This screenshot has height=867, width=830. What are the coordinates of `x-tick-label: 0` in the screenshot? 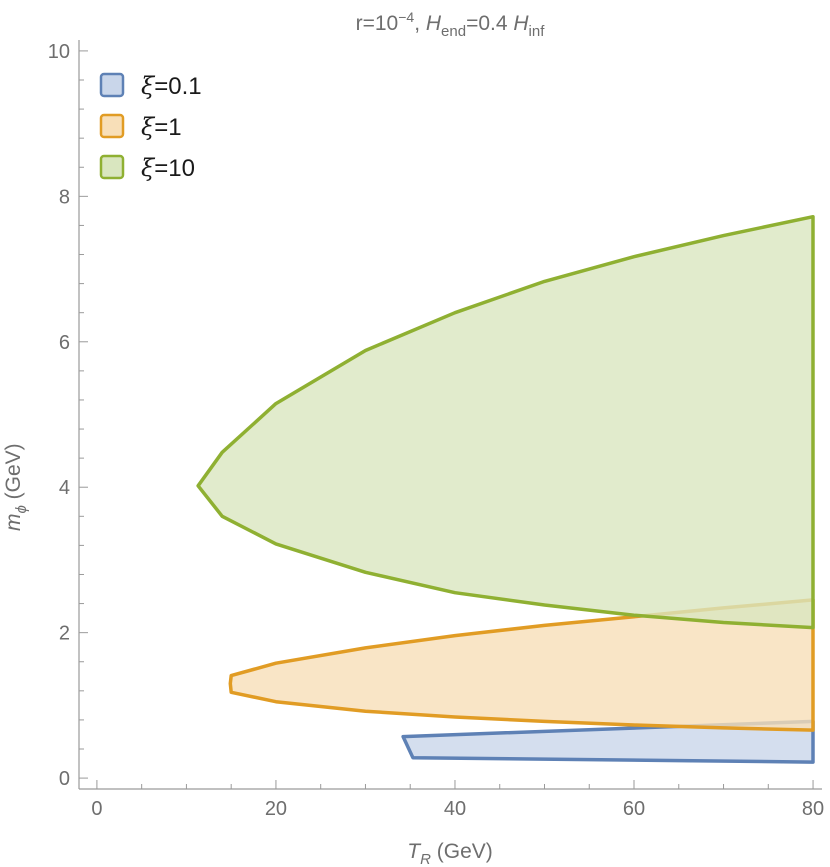 It's located at (96, 809).